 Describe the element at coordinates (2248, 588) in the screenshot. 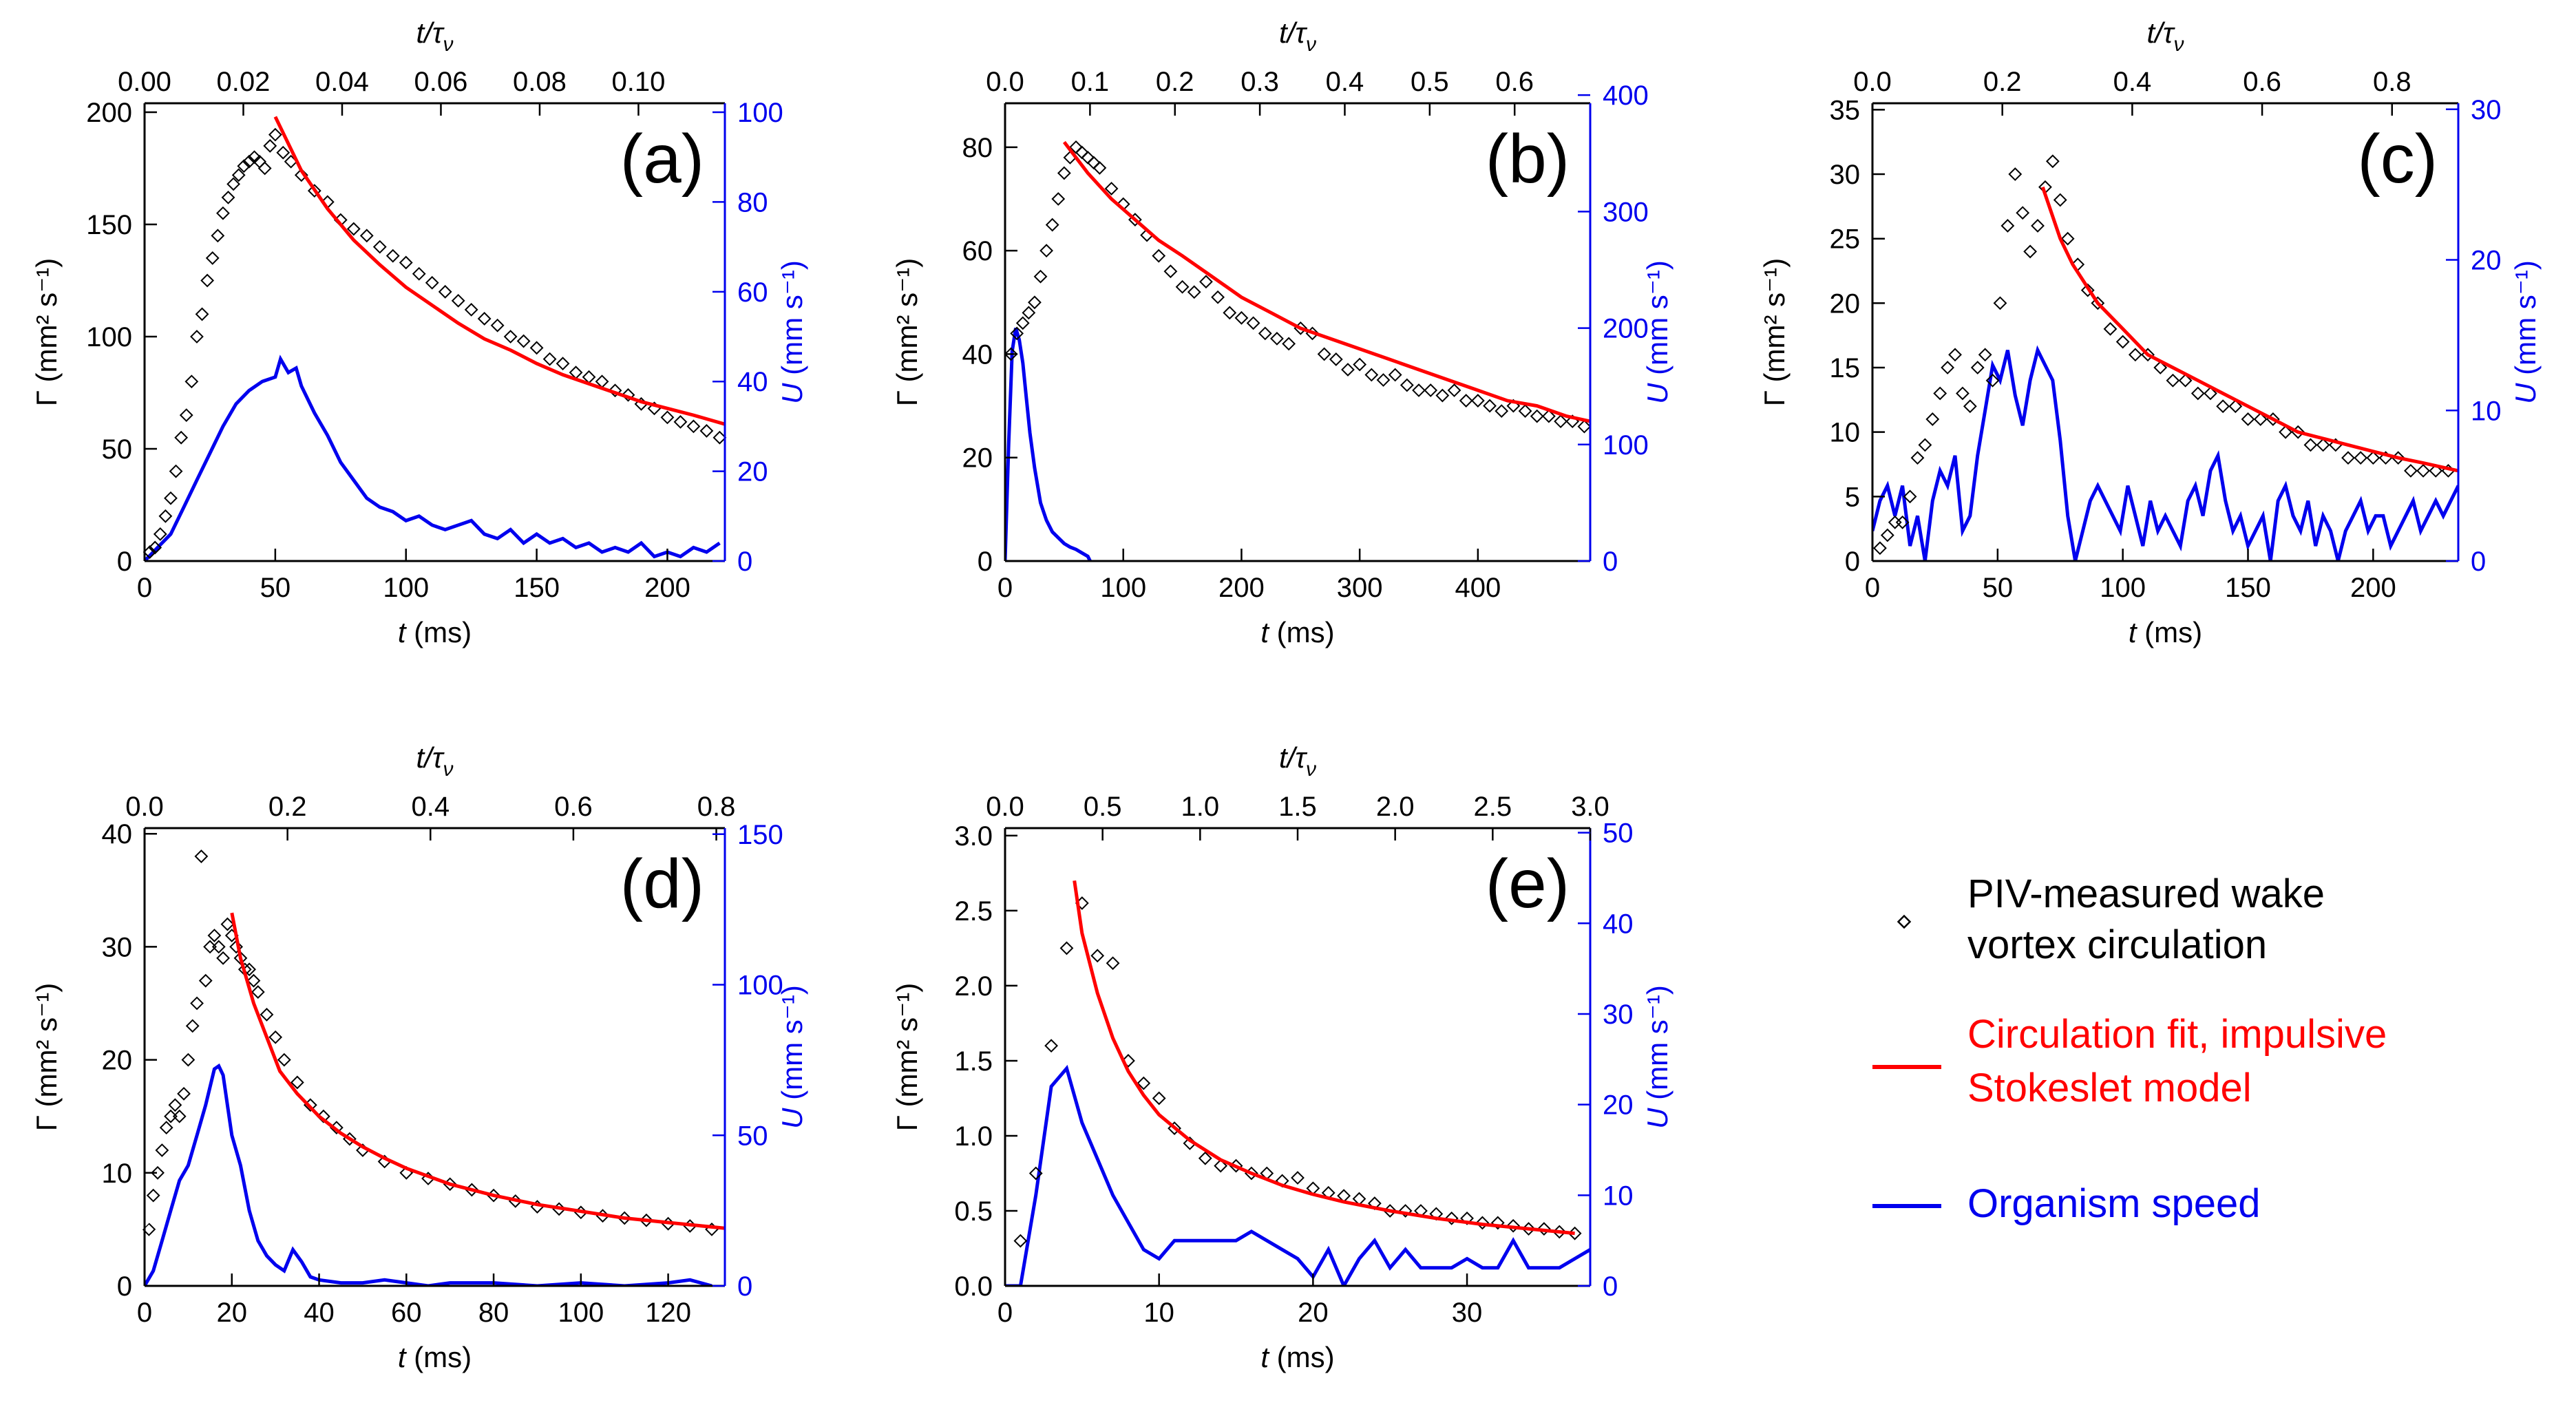

I see `x-tick-label: 150` at that location.